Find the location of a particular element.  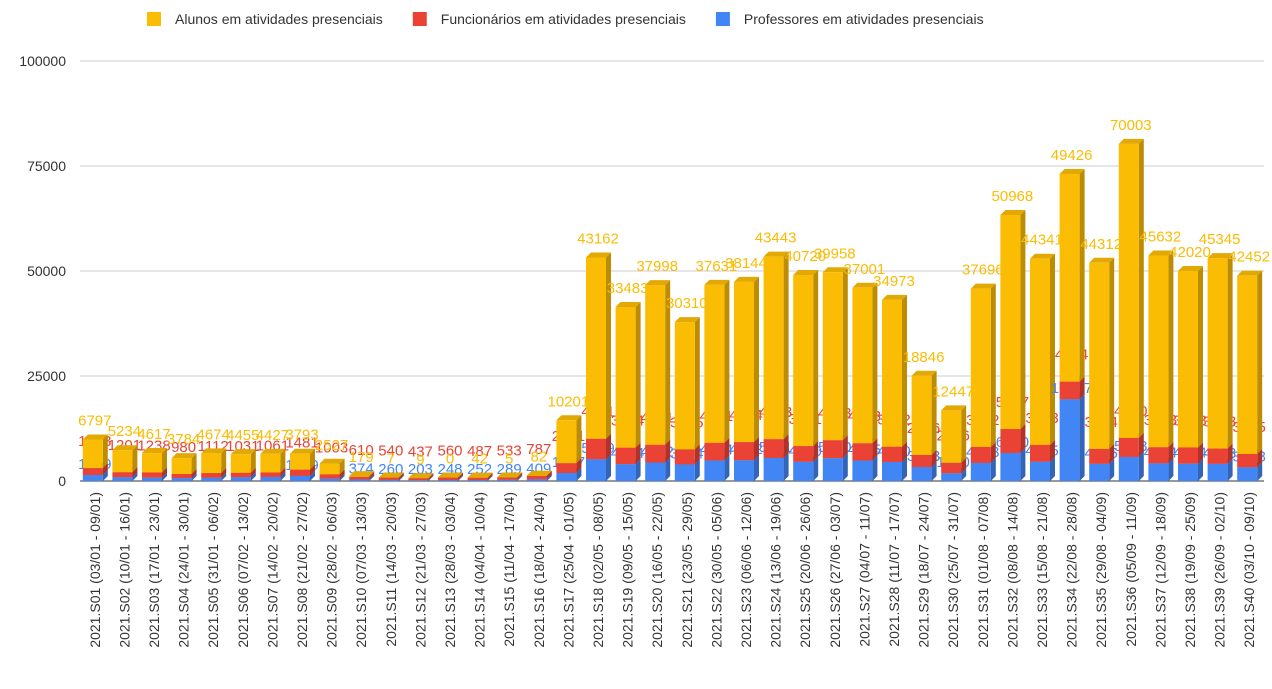

x-tick-label: 2021.S26 (27/06 - 03/07) is located at coordinates (835, 570).